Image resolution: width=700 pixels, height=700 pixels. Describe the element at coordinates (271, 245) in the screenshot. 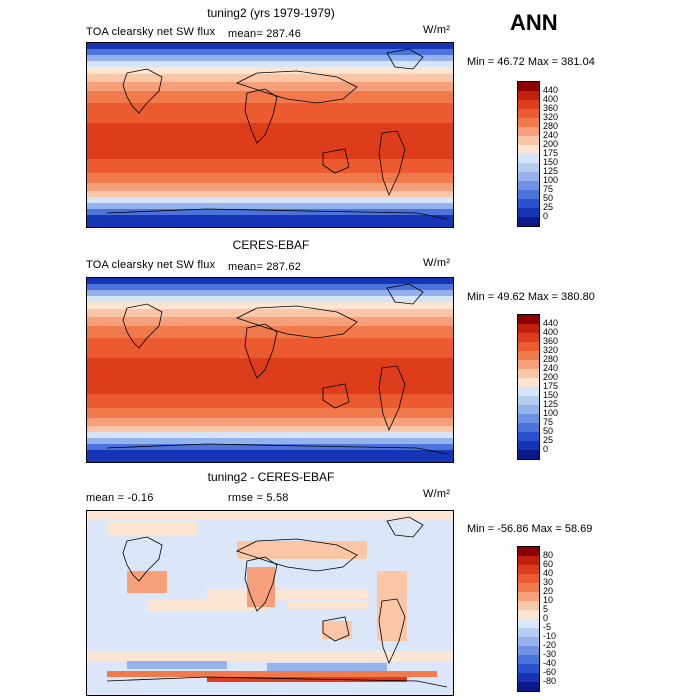

I see `panel-2-title: CERES-EBAF` at that location.